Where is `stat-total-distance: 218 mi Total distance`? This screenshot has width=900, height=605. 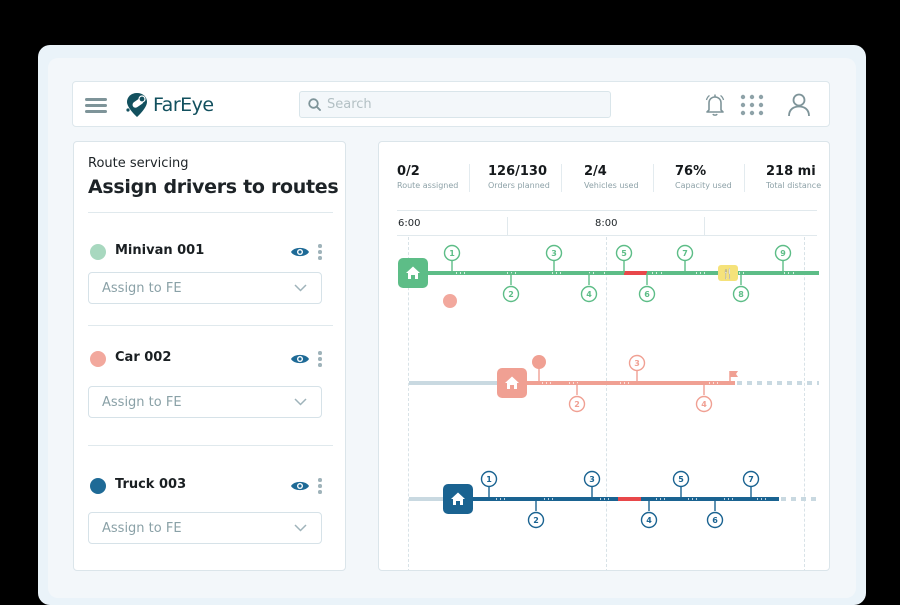 stat-total-distance: 218 mi Total distance is located at coordinates (794, 177).